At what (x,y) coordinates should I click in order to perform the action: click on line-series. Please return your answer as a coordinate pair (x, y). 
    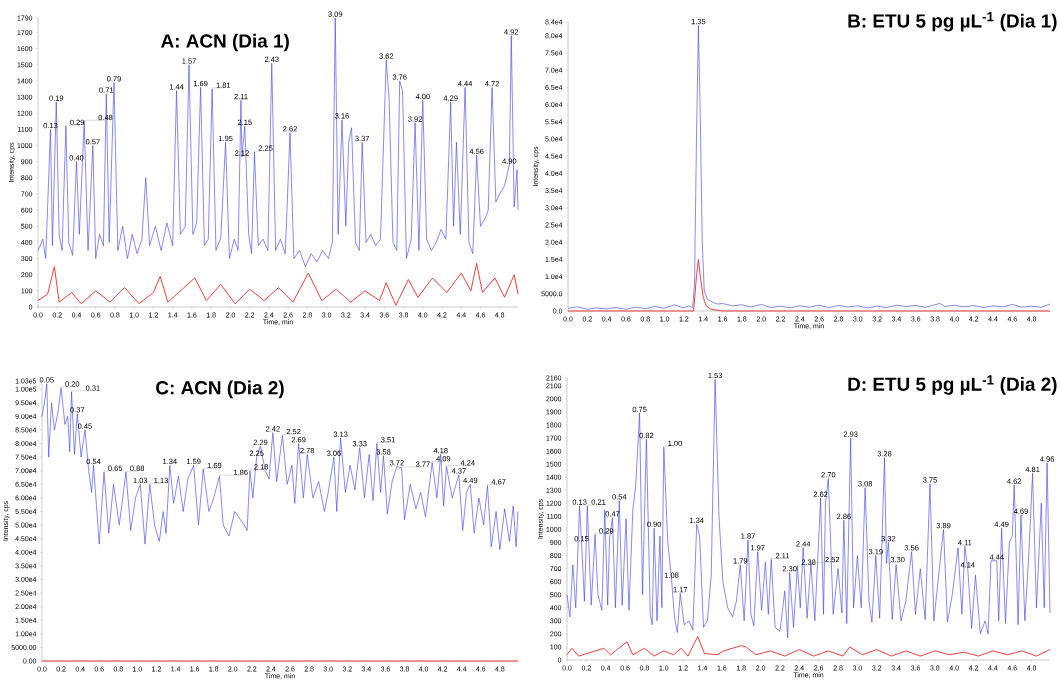
    Looking at the image, I should click on (808, 646).